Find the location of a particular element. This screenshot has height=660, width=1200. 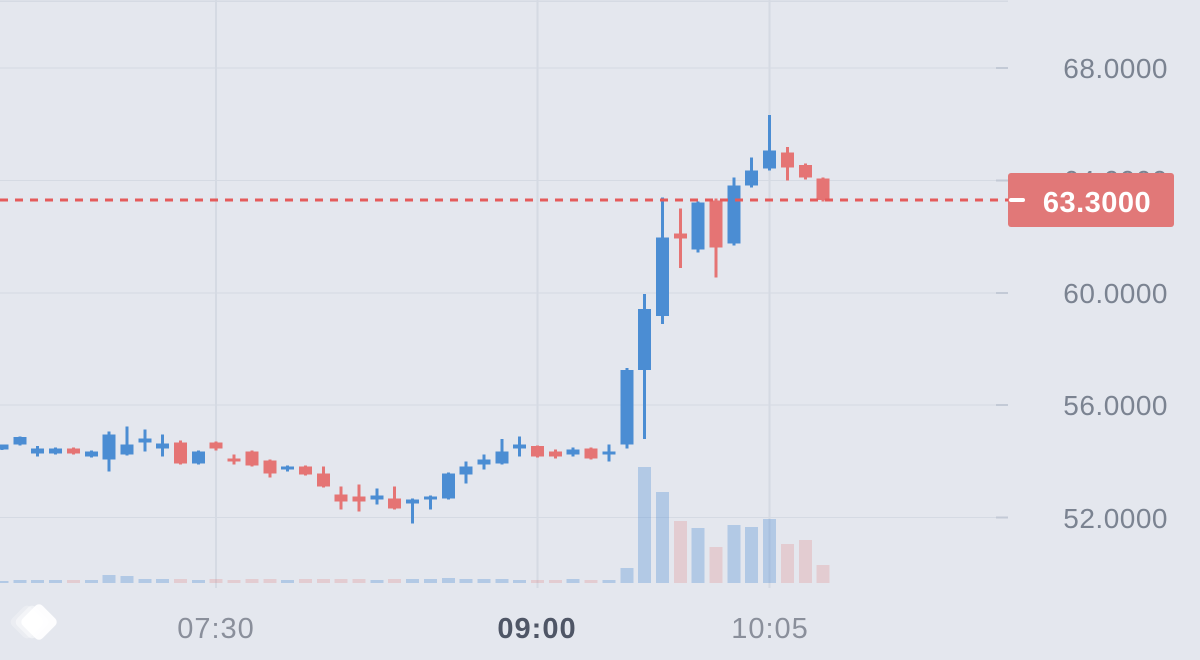

price-tick-label: 56.0000 is located at coordinates (1115, 405).